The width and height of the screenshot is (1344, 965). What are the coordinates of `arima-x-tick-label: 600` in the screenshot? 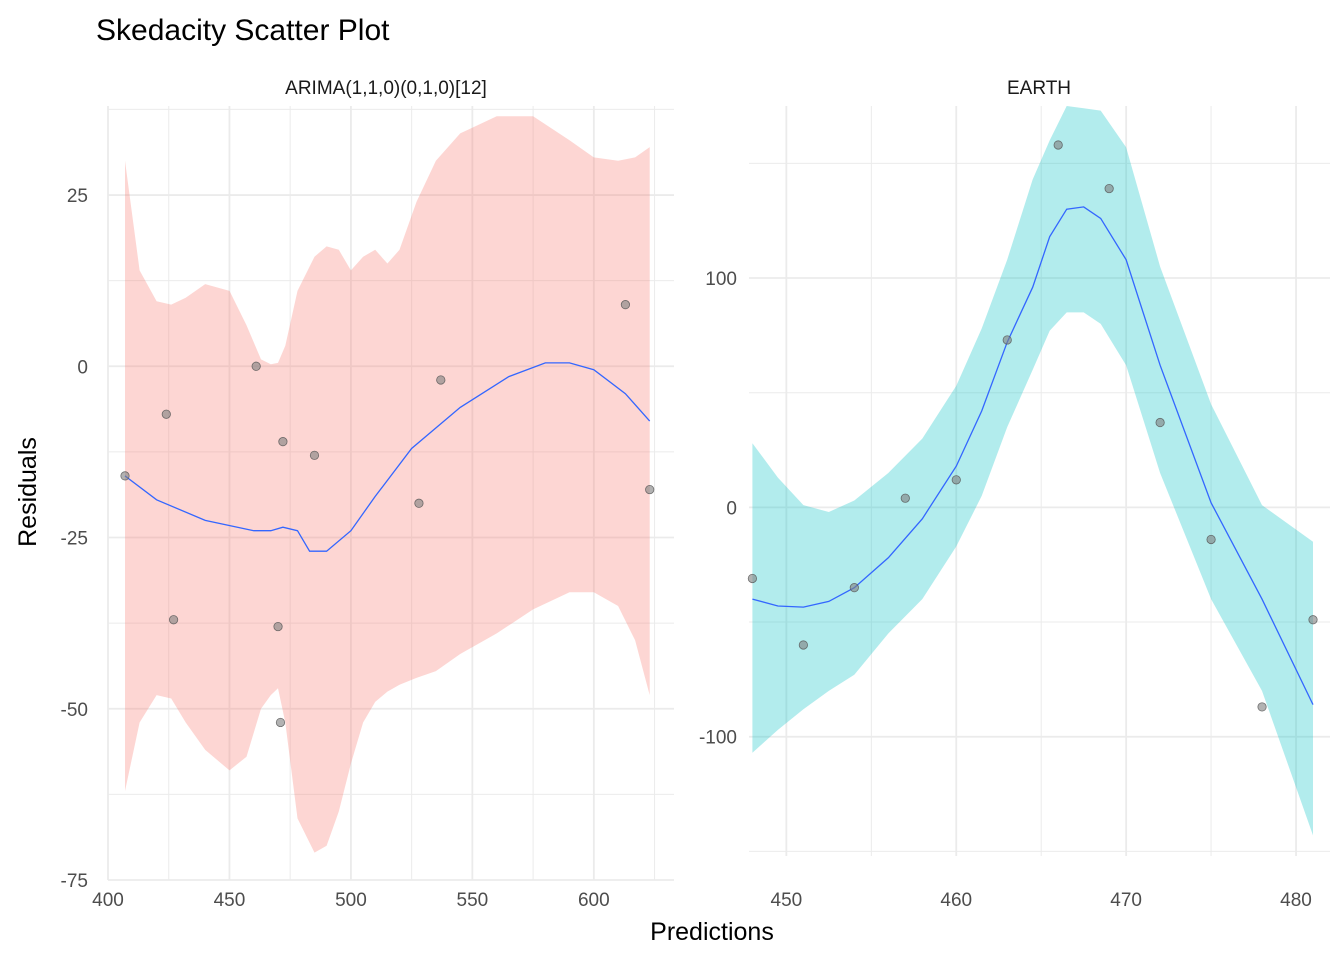 It's located at (594, 900).